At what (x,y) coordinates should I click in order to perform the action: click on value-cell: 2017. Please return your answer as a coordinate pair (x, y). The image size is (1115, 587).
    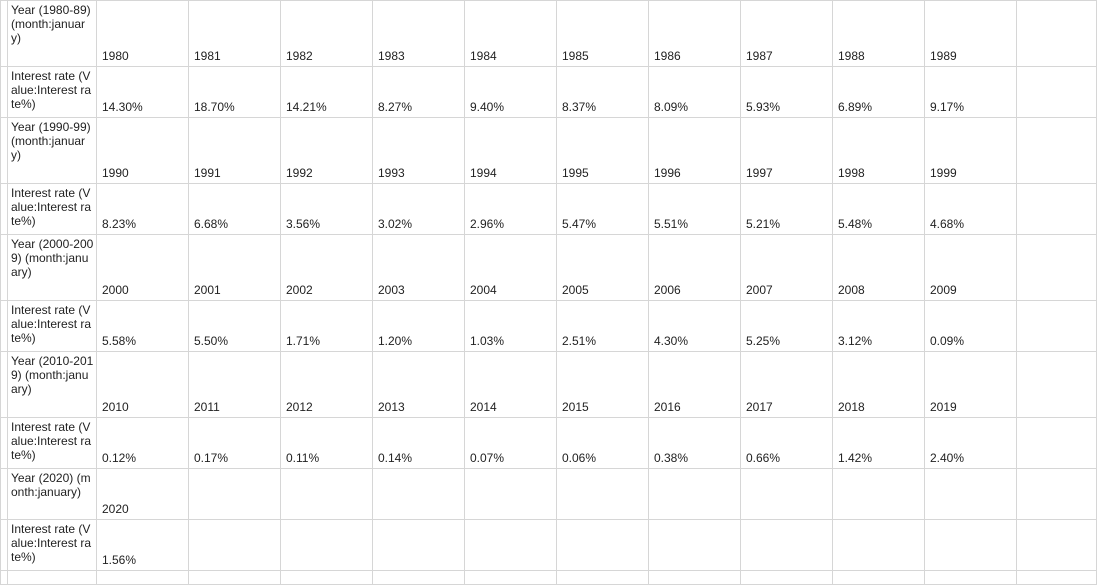
    Looking at the image, I should click on (786, 384).